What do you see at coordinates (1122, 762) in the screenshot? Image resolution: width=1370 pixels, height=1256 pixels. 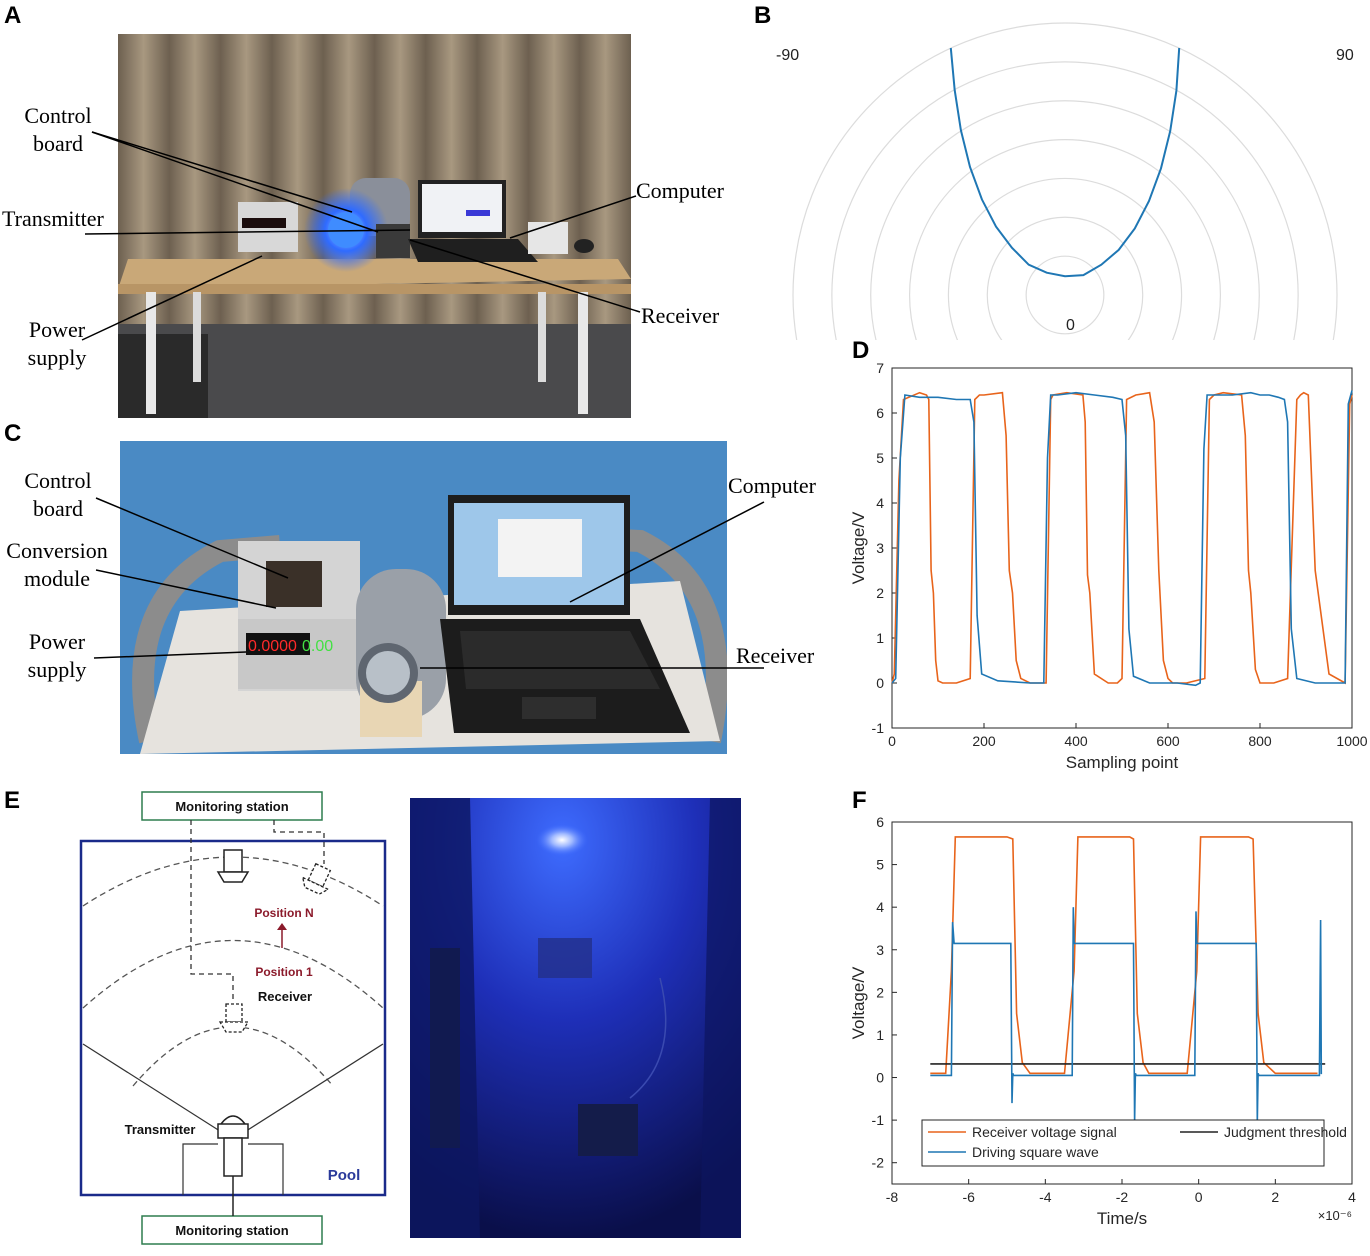 I see `x-axis-label: Sampling point` at bounding box center [1122, 762].